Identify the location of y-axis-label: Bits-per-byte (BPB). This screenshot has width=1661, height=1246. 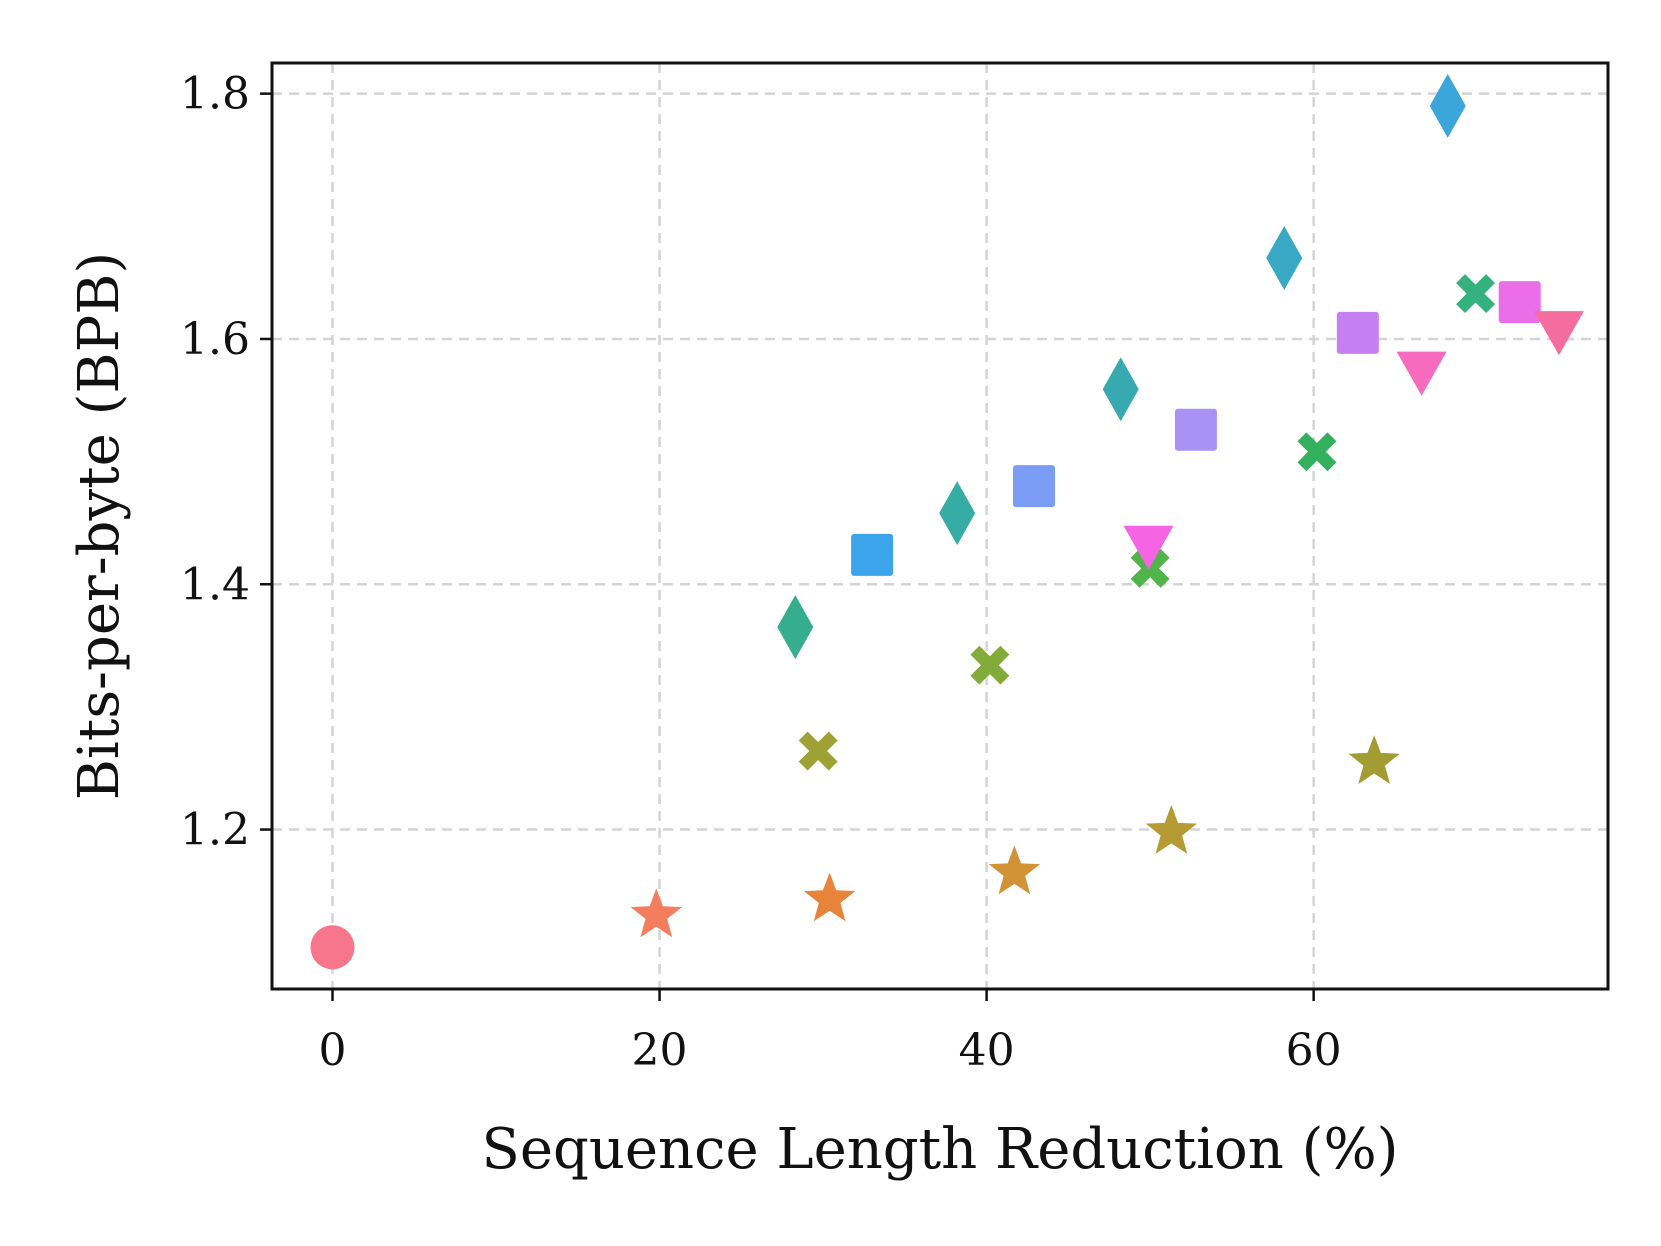
(99, 526).